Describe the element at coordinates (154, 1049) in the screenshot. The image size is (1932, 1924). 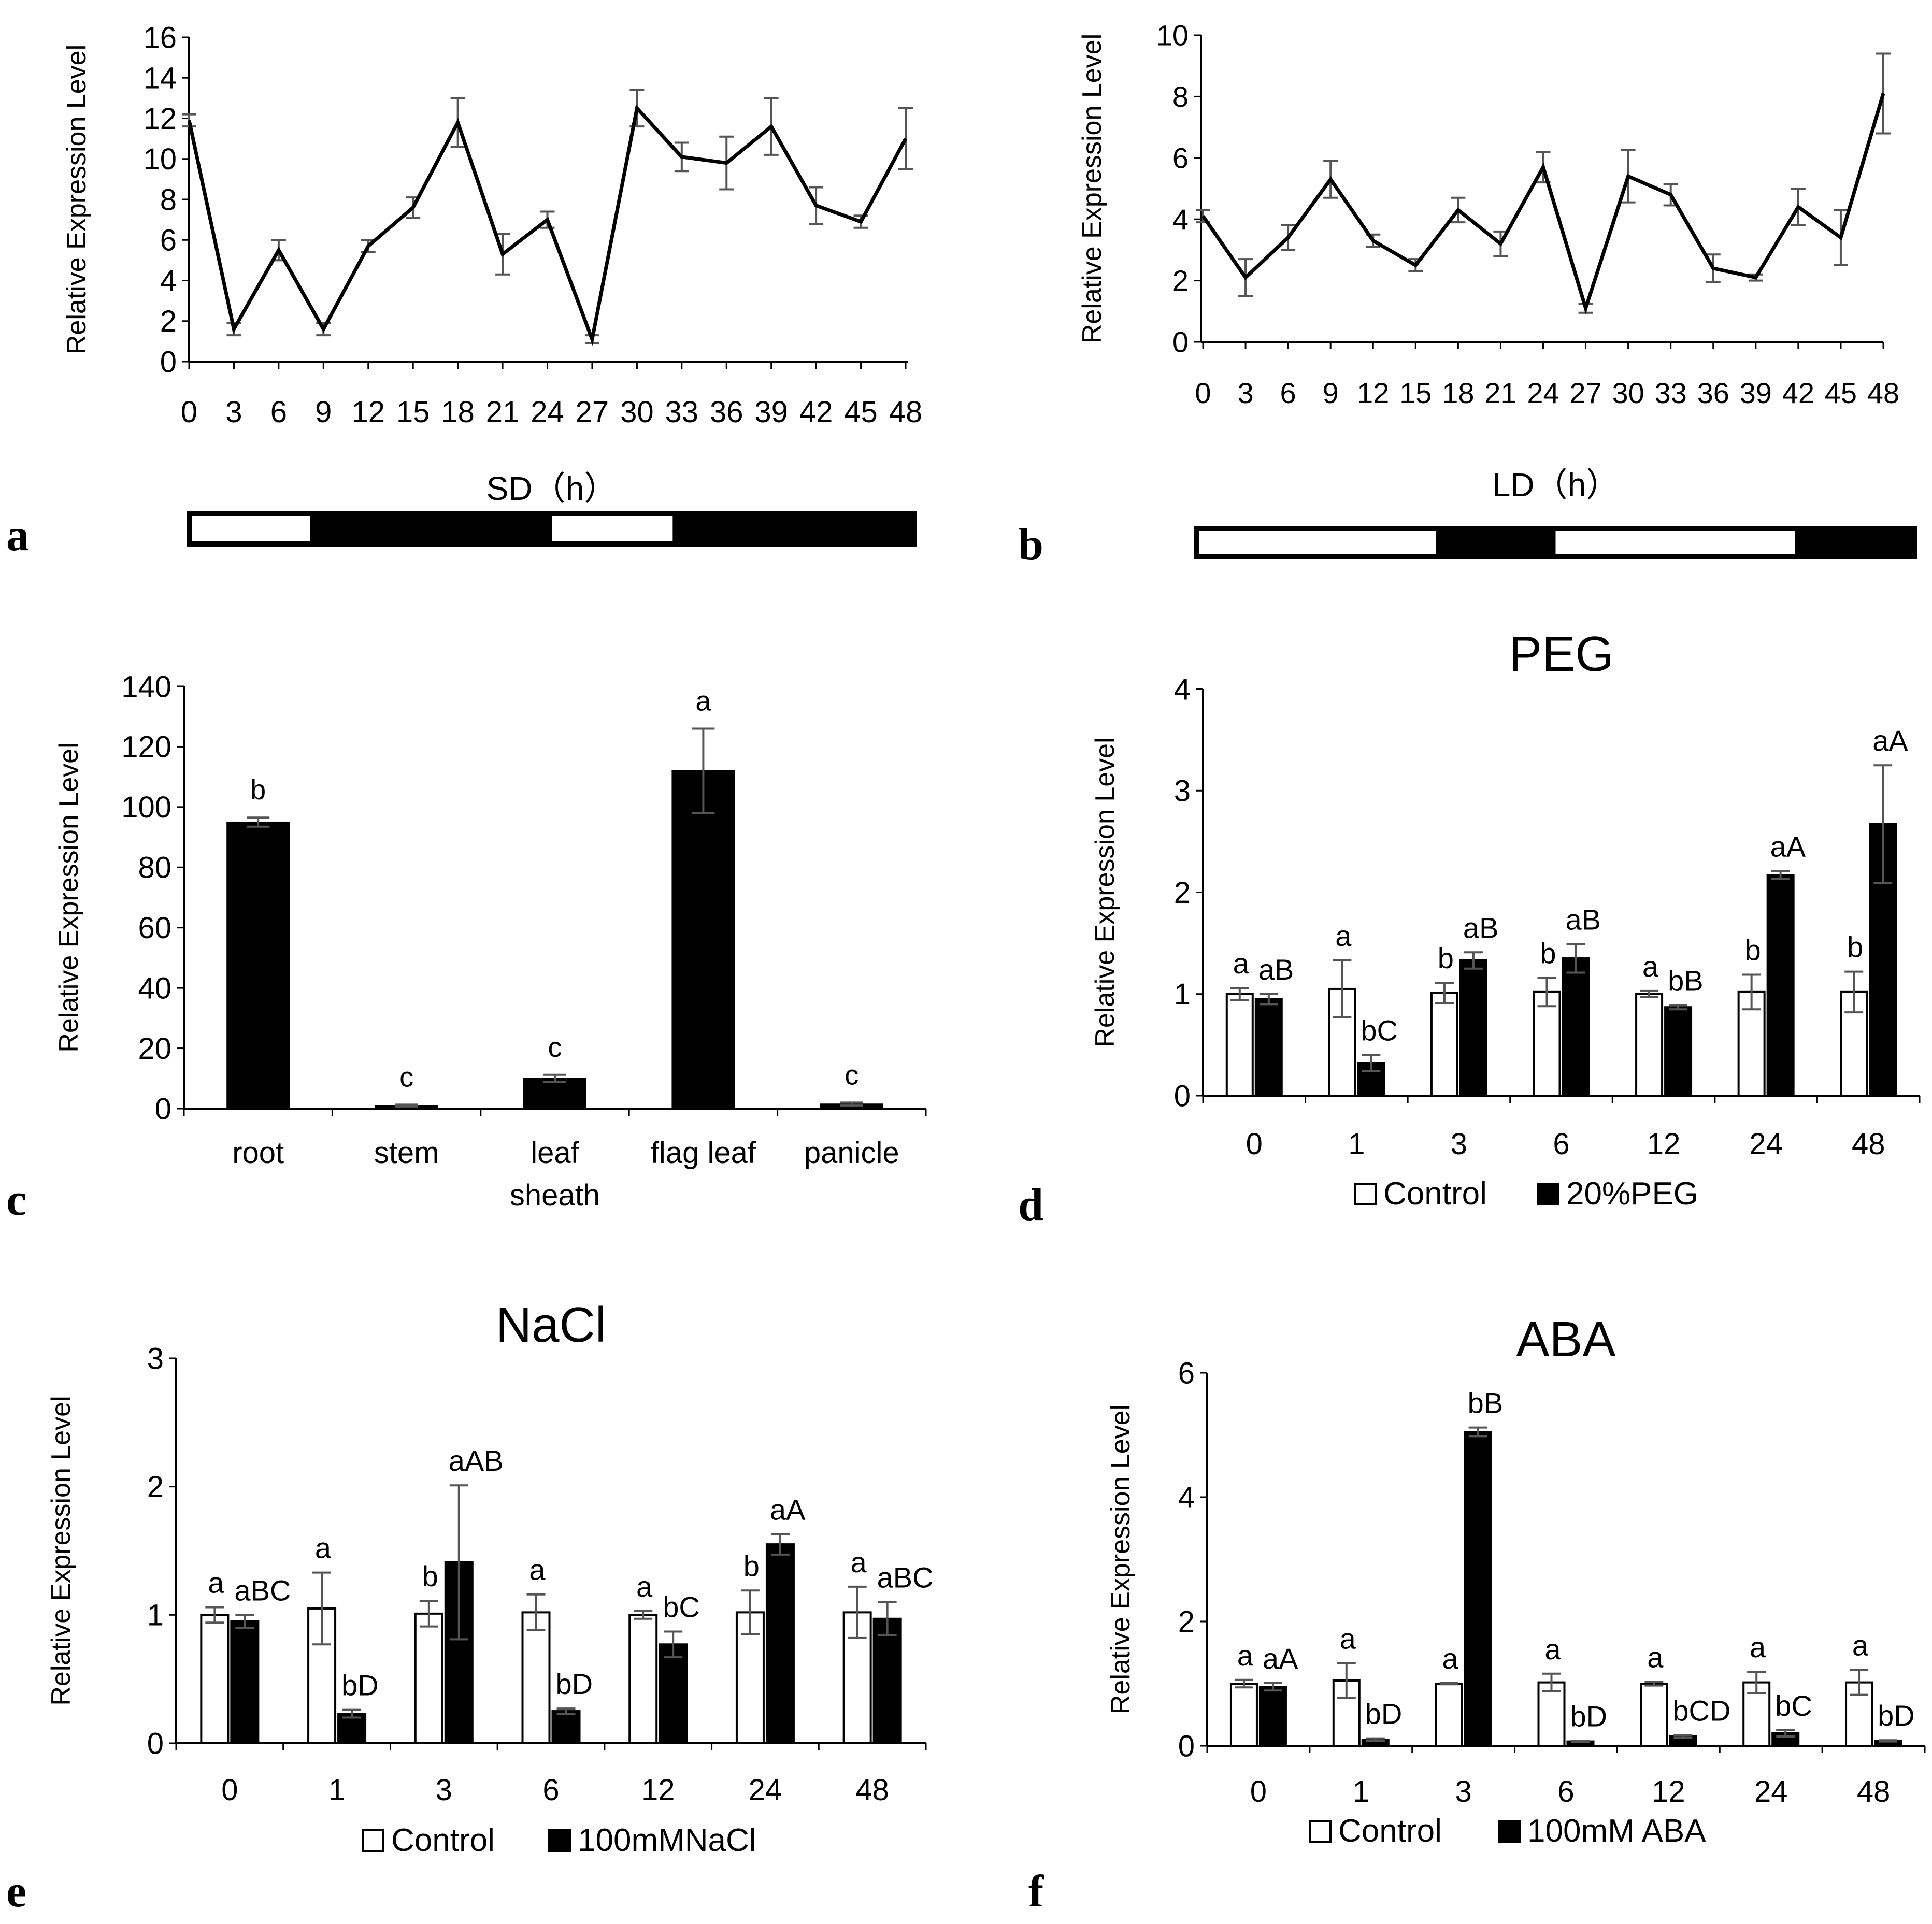
I see `y-tick-label: 20` at that location.